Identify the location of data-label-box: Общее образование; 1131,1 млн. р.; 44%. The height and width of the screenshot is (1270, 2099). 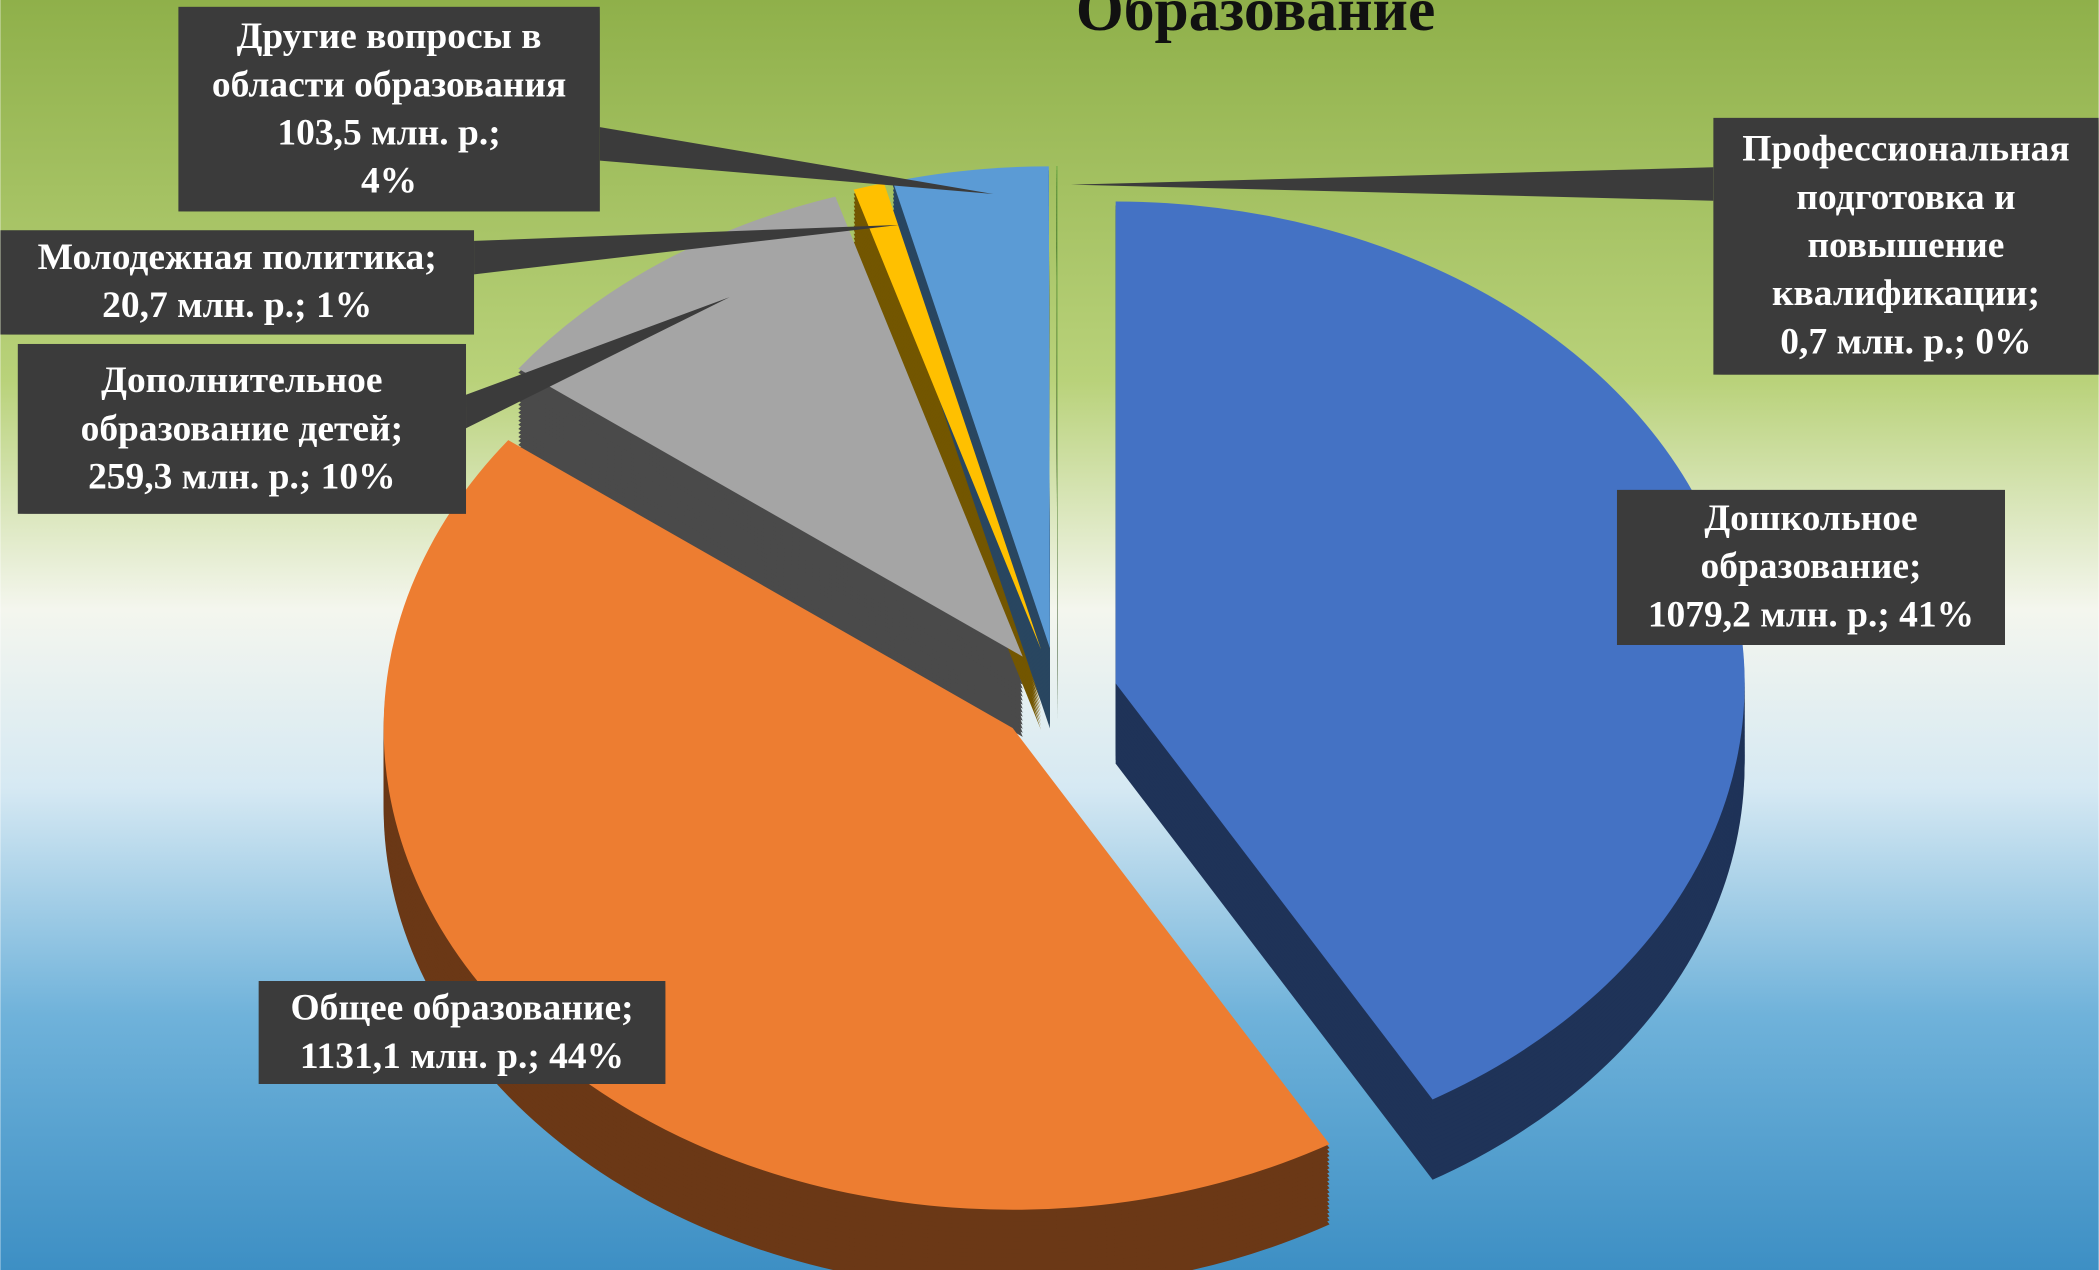
(462, 1032).